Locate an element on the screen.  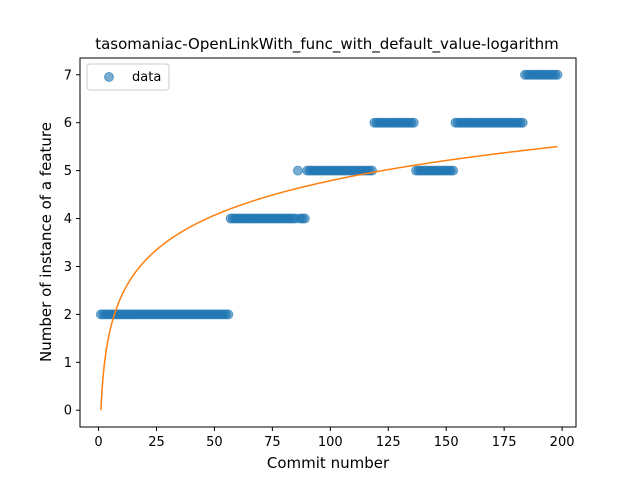
x-tick-label: 150 is located at coordinates (446, 442).